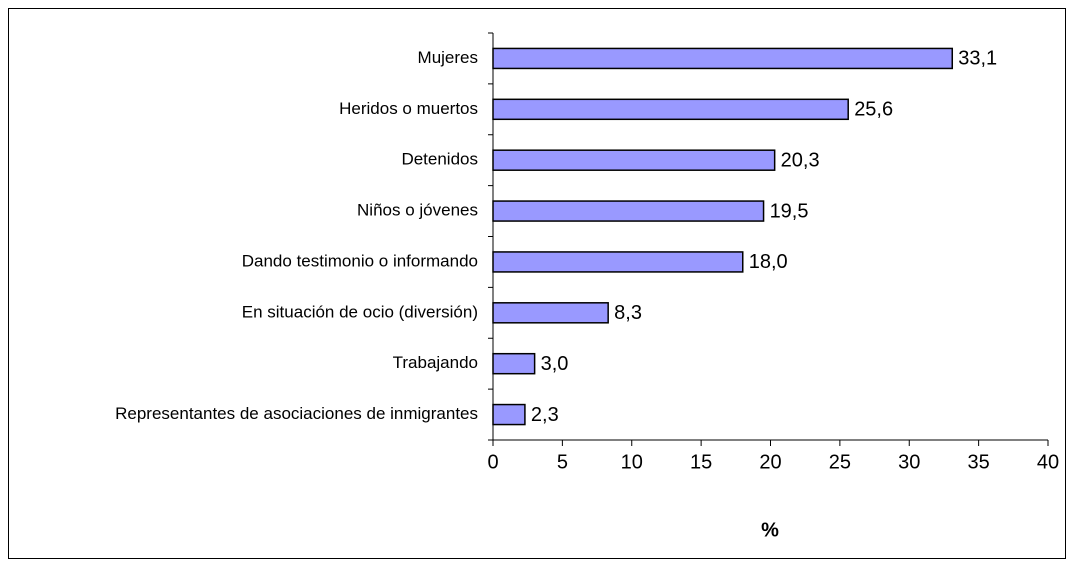 This screenshot has height=568, width=1074. I want to click on y-tick-label: En situación de ocio (diversión), so click(360, 311).